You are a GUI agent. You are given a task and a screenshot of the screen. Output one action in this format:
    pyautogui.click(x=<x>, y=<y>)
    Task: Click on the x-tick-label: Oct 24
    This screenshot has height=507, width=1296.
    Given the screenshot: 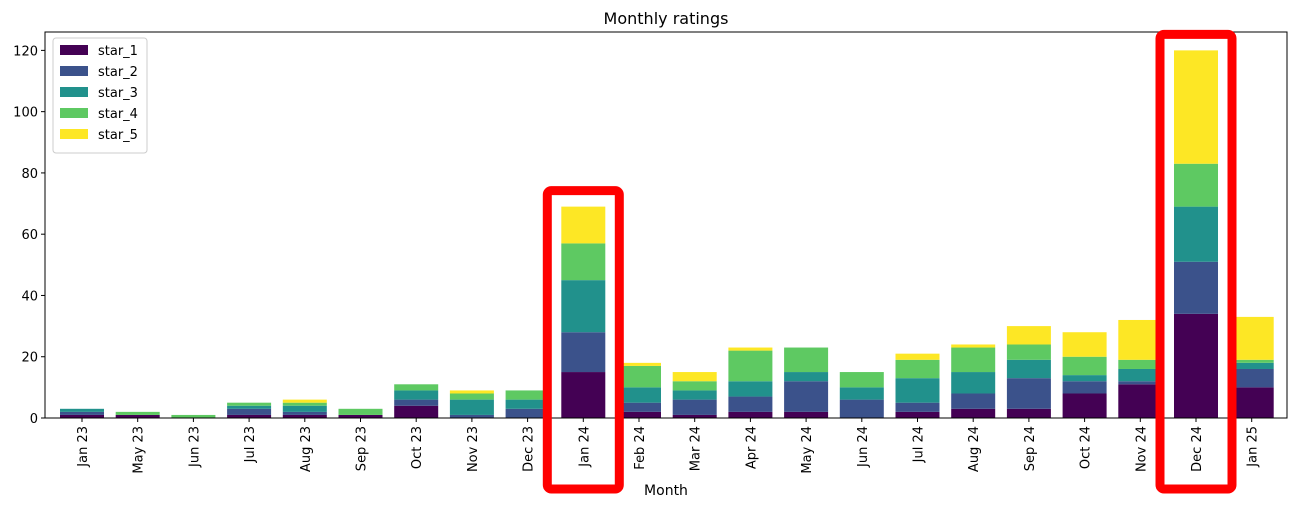 What is the action you would take?
    pyautogui.click(x=1086, y=447)
    